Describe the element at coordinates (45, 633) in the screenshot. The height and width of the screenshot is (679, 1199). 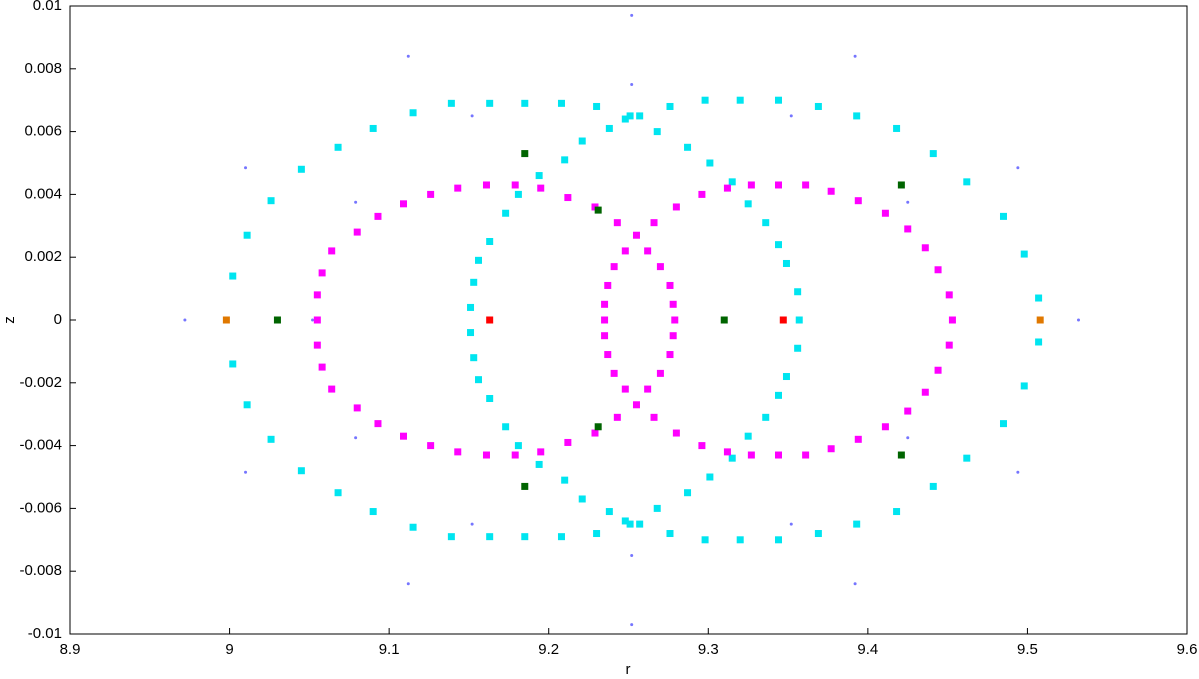
I see `y-tick-label: -0.01` at that location.